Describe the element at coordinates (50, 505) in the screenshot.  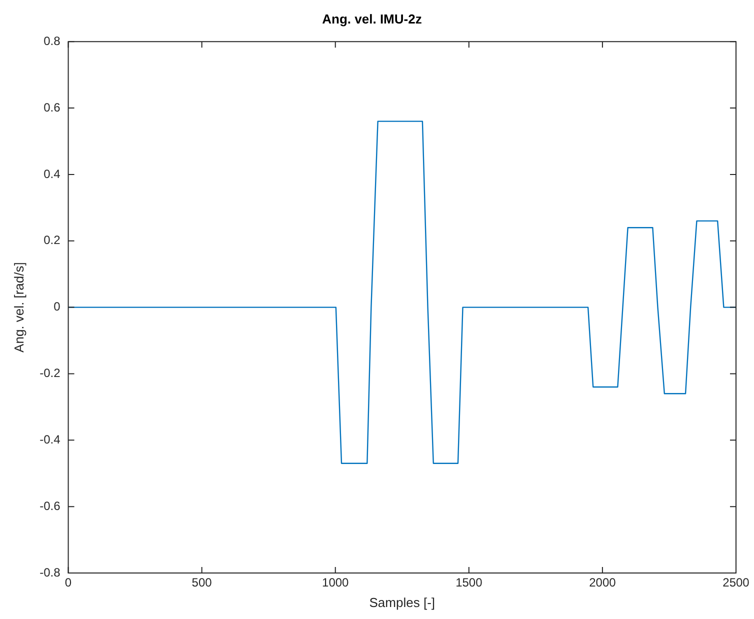
I see `y-tick-label: -0.6` at that location.